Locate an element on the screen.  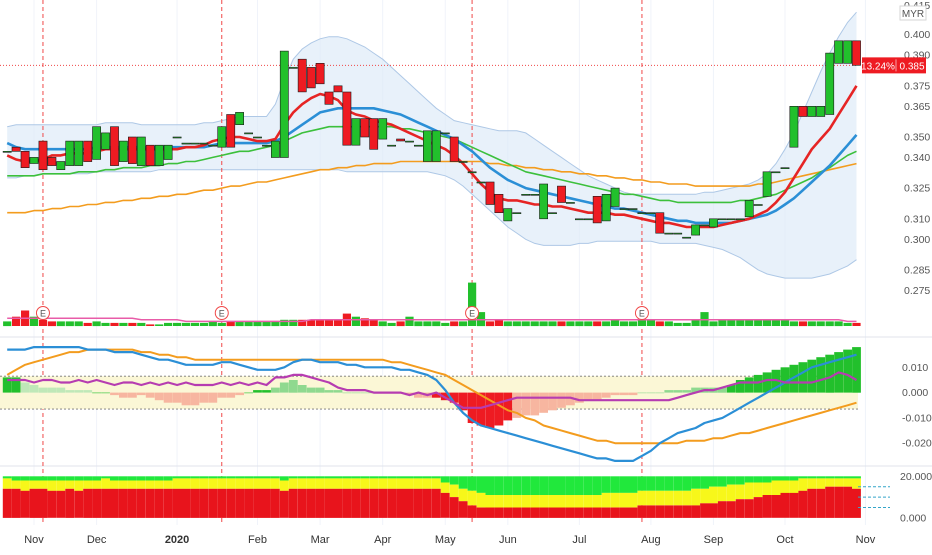
price-tick-3: 0.375 is located at coordinates (917, 86).